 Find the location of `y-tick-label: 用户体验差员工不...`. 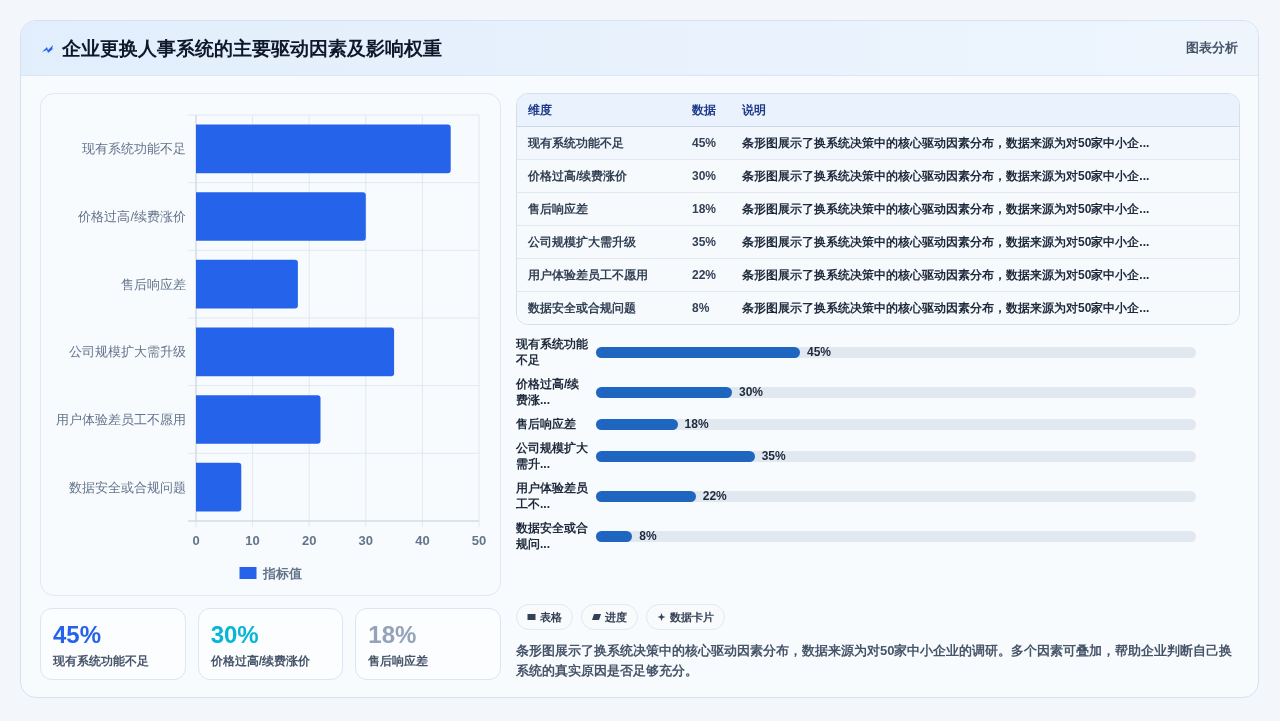

y-tick-label: 用户体验差员工不... is located at coordinates (552, 496).